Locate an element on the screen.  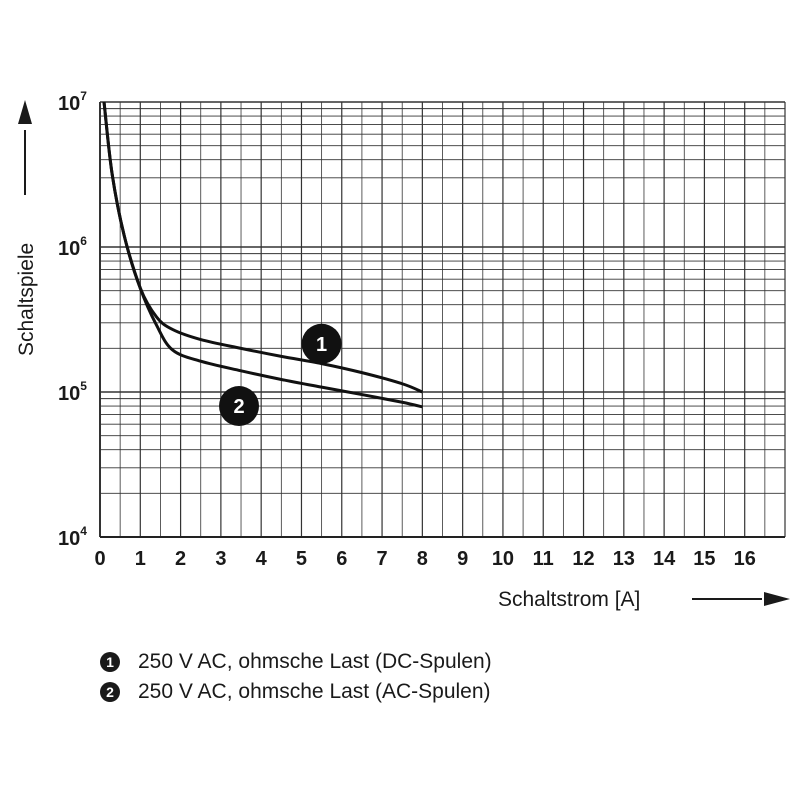
y-axis-arrow-head is located at coordinates (25, 112).